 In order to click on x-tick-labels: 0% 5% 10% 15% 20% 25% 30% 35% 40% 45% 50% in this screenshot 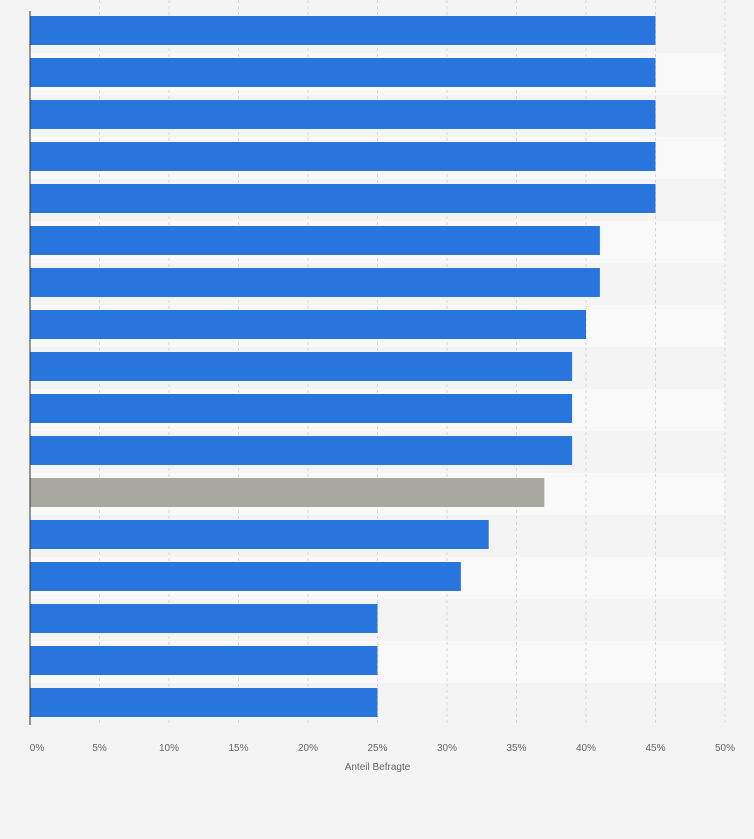, I will do `click(382, 748)`.